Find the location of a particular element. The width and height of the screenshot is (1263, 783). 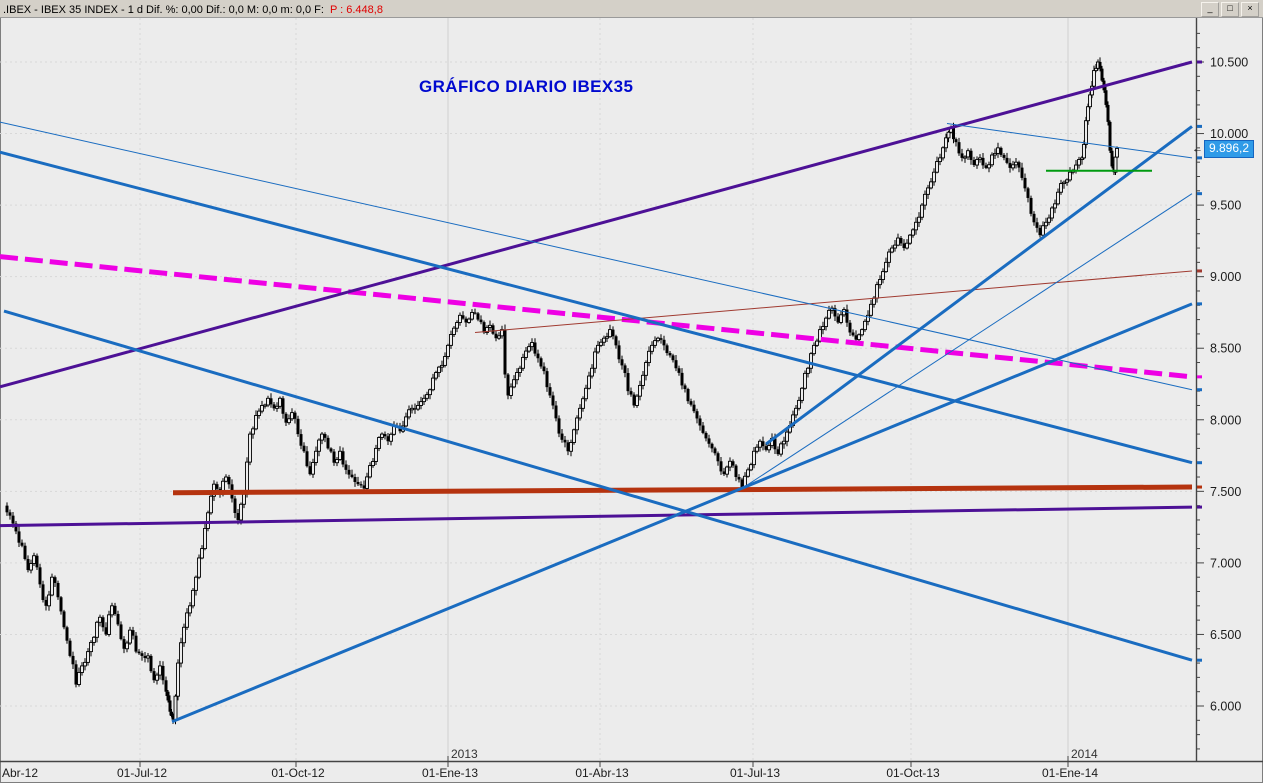

x-axis-label: 01-Ene-14 is located at coordinates (1070, 773).